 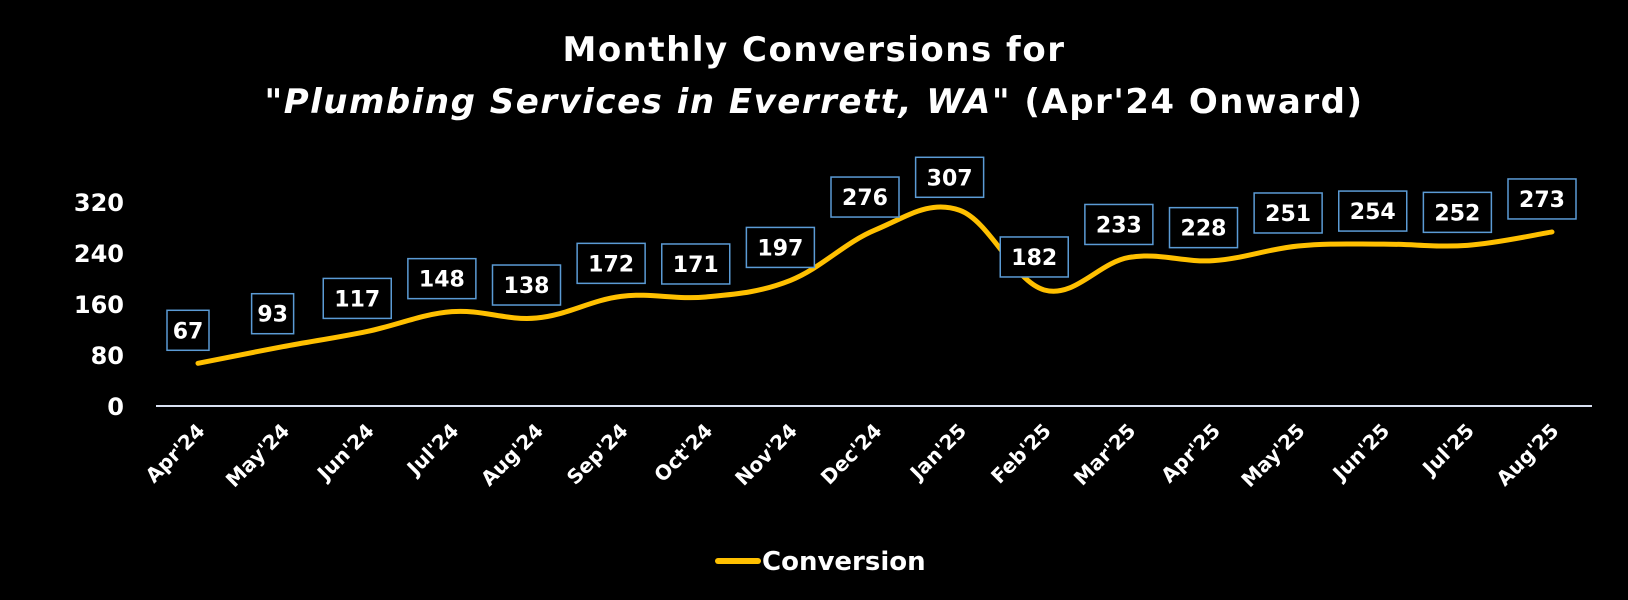 What do you see at coordinates (683, 453) in the screenshot?
I see `x-tick-label: Oct'24` at bounding box center [683, 453].